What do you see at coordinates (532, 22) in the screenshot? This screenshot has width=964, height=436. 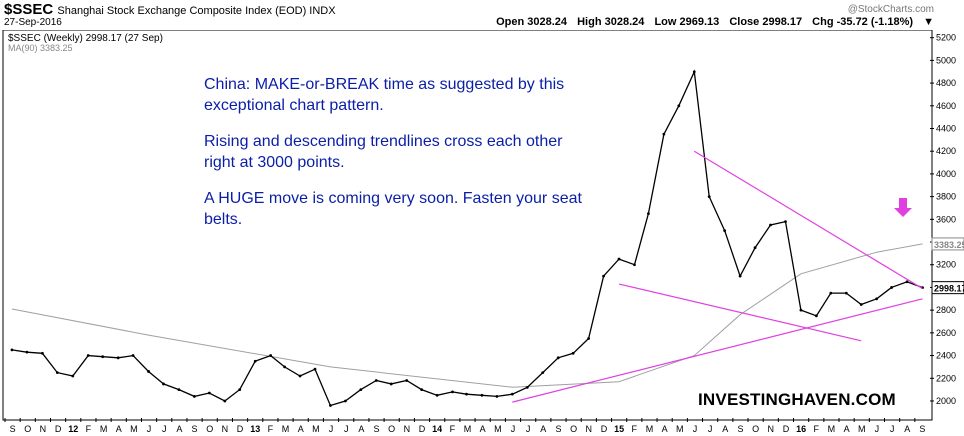 I see `open-value: Open 3028.24` at bounding box center [532, 22].